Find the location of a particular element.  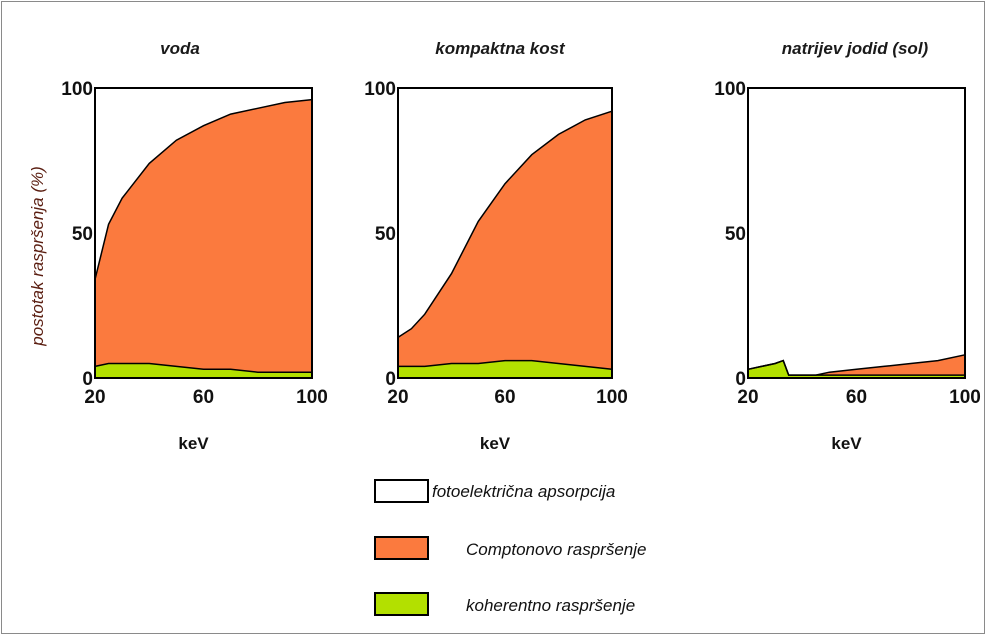

legend-label: fotoelektrična apsorpcija is located at coordinates (523, 491).